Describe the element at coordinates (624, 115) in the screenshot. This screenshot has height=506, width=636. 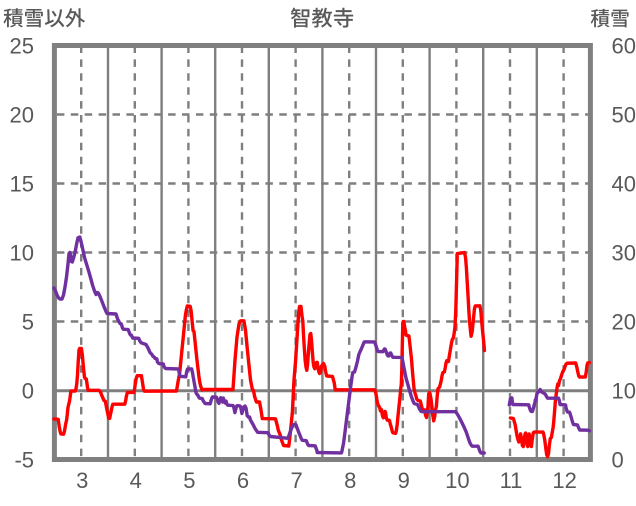
I see `svg-text: 50` at that location.